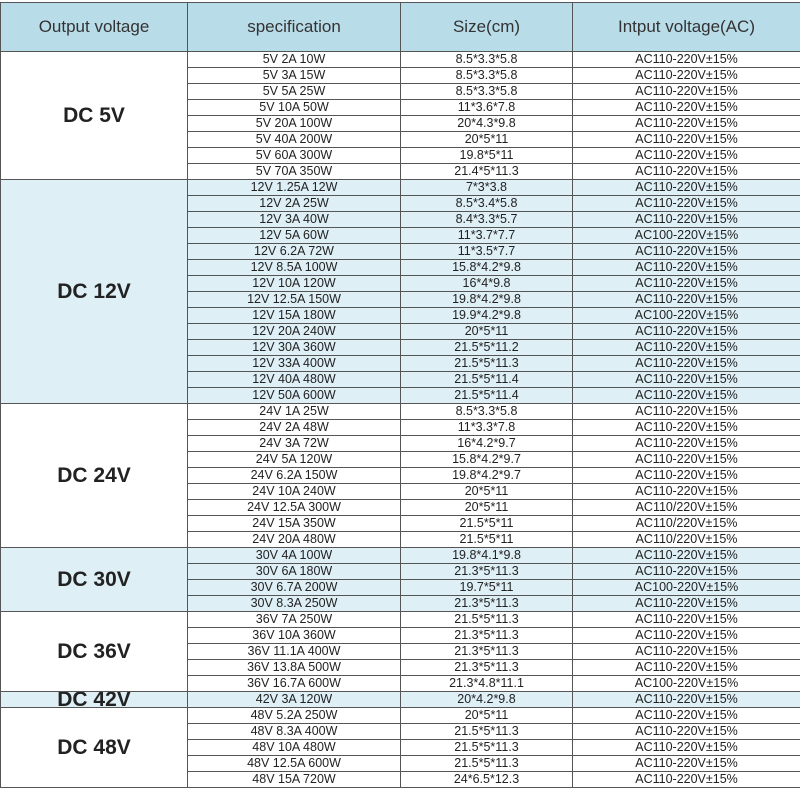 This screenshot has width=800, height=798. What do you see at coordinates (487, 268) in the screenshot?
I see `size: 15.8*4.2*9.8` at bounding box center [487, 268].